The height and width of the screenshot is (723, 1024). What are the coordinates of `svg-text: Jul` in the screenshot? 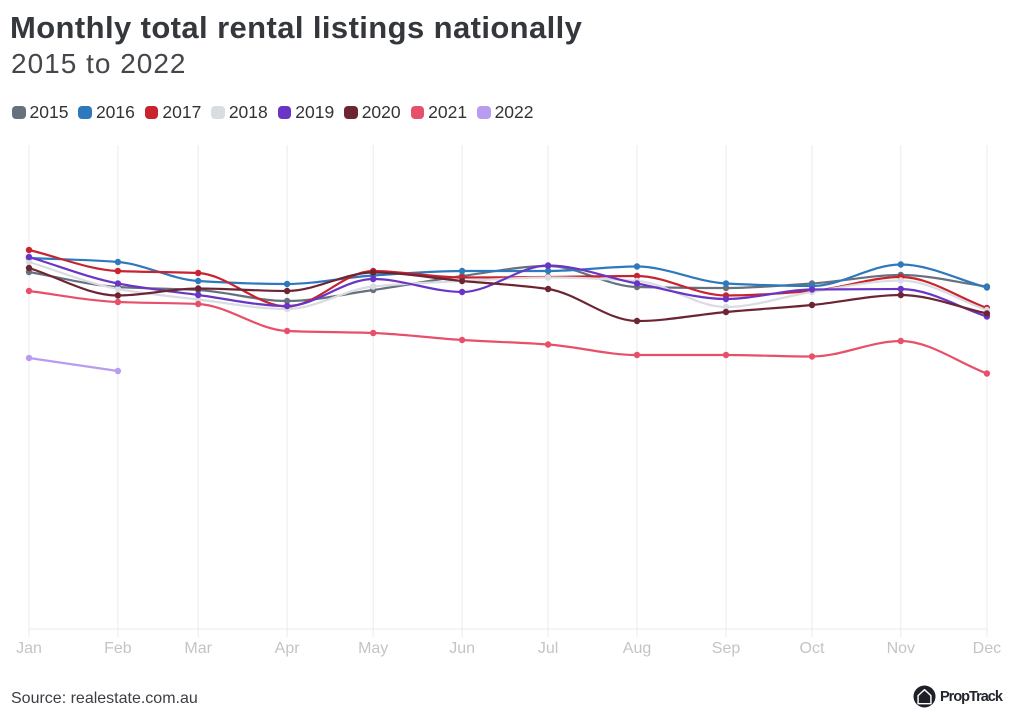 It's located at (548, 648).